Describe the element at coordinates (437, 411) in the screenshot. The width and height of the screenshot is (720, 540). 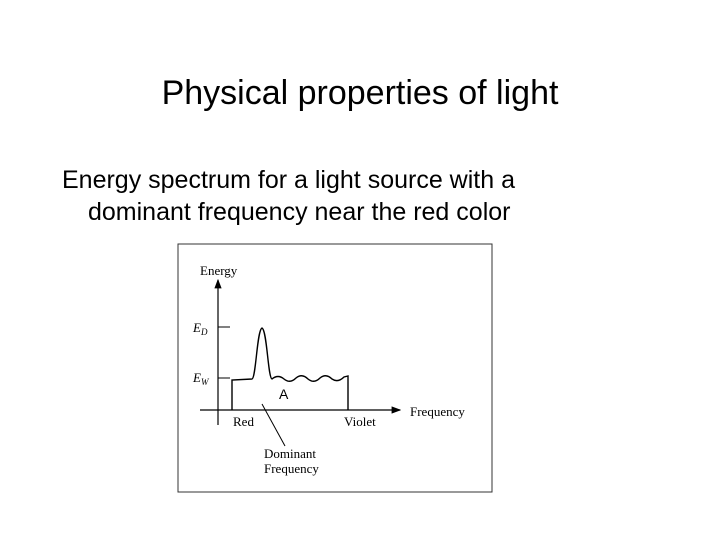
I see `x-axis-label: Frequency` at that location.